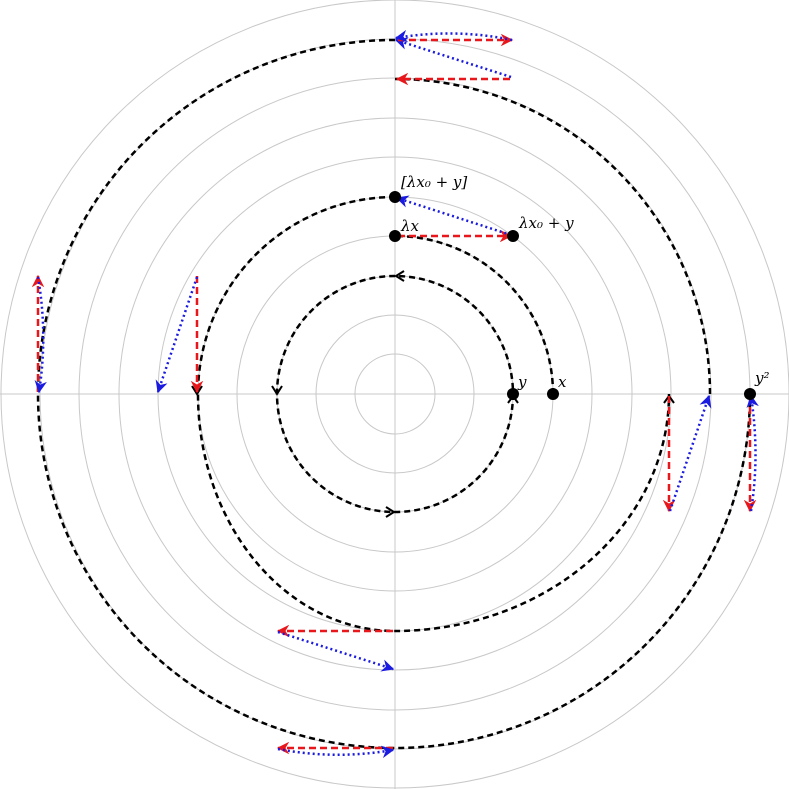 The height and width of the screenshot is (789, 789). What do you see at coordinates (434, 182) in the screenshot?
I see `label: [λx₀ + y]` at bounding box center [434, 182].